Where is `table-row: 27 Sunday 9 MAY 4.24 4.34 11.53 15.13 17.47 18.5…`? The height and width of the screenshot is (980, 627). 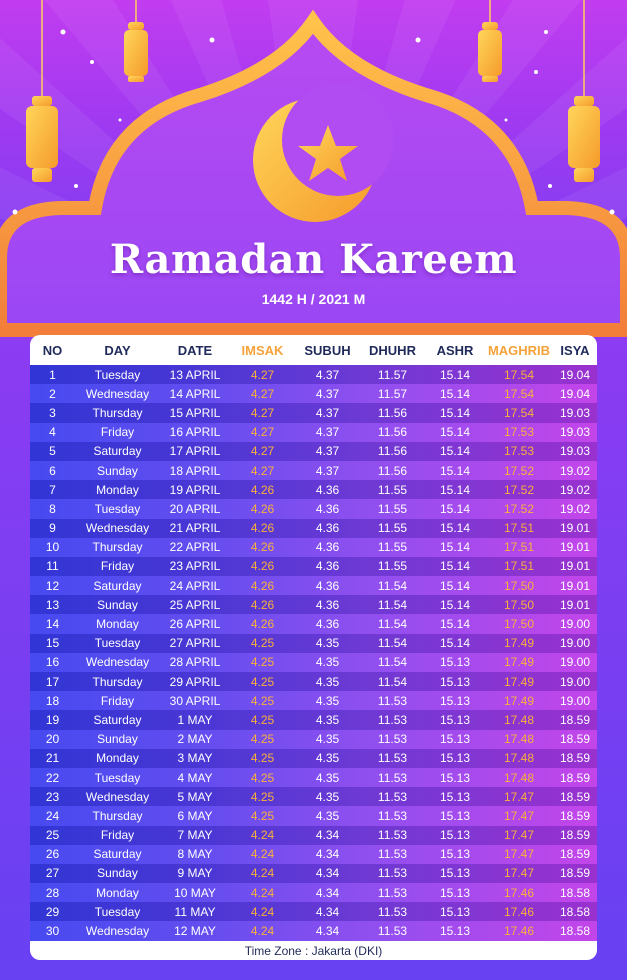 table-row: 27 Sunday 9 MAY 4.24 4.34 11.53 15.13 17.47 18.5… is located at coordinates (313, 873).